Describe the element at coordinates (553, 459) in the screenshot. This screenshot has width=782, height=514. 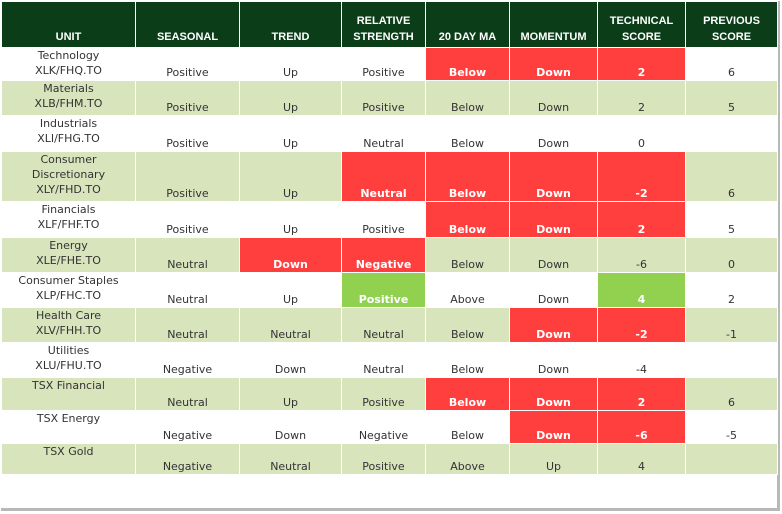
I see `momentum-cell: Up` at that location.